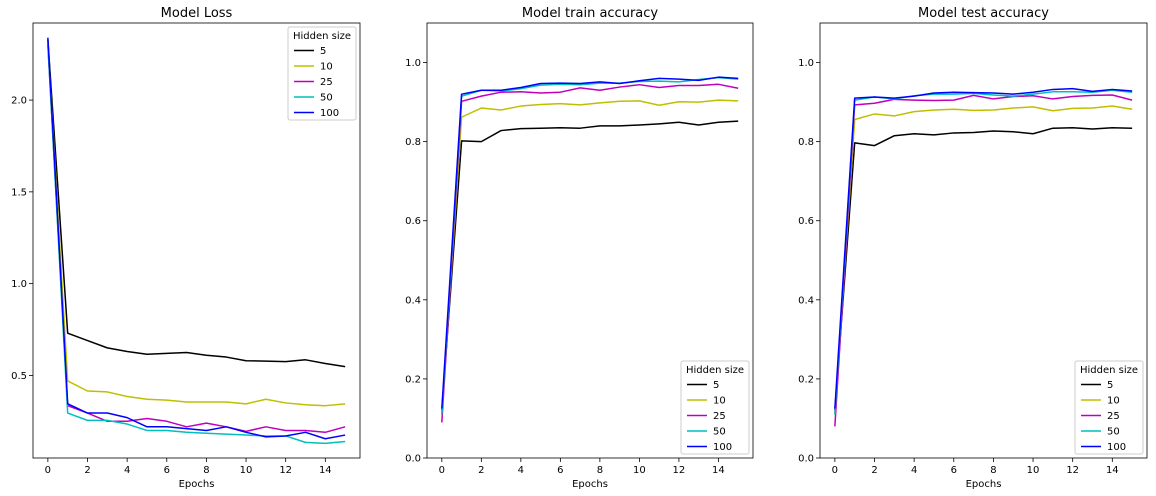 The width and height of the screenshot is (1156, 496). Describe the element at coordinates (19, 101) in the screenshot. I see `y-tick-label: 2.0` at that location.